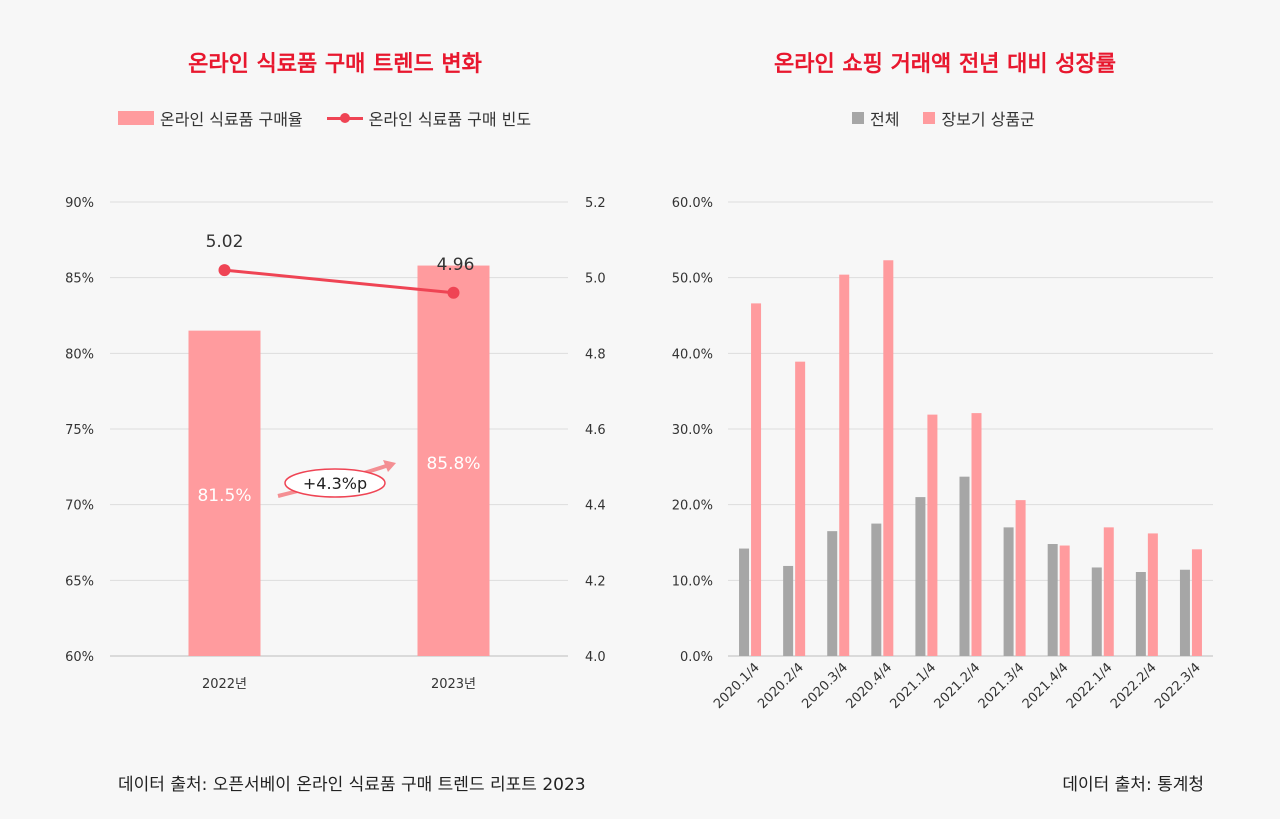 This screenshot has width=1280, height=819. I want to click on left-chart-title: 온라인 식료품 구매 트렌드 변화, so click(335, 64).